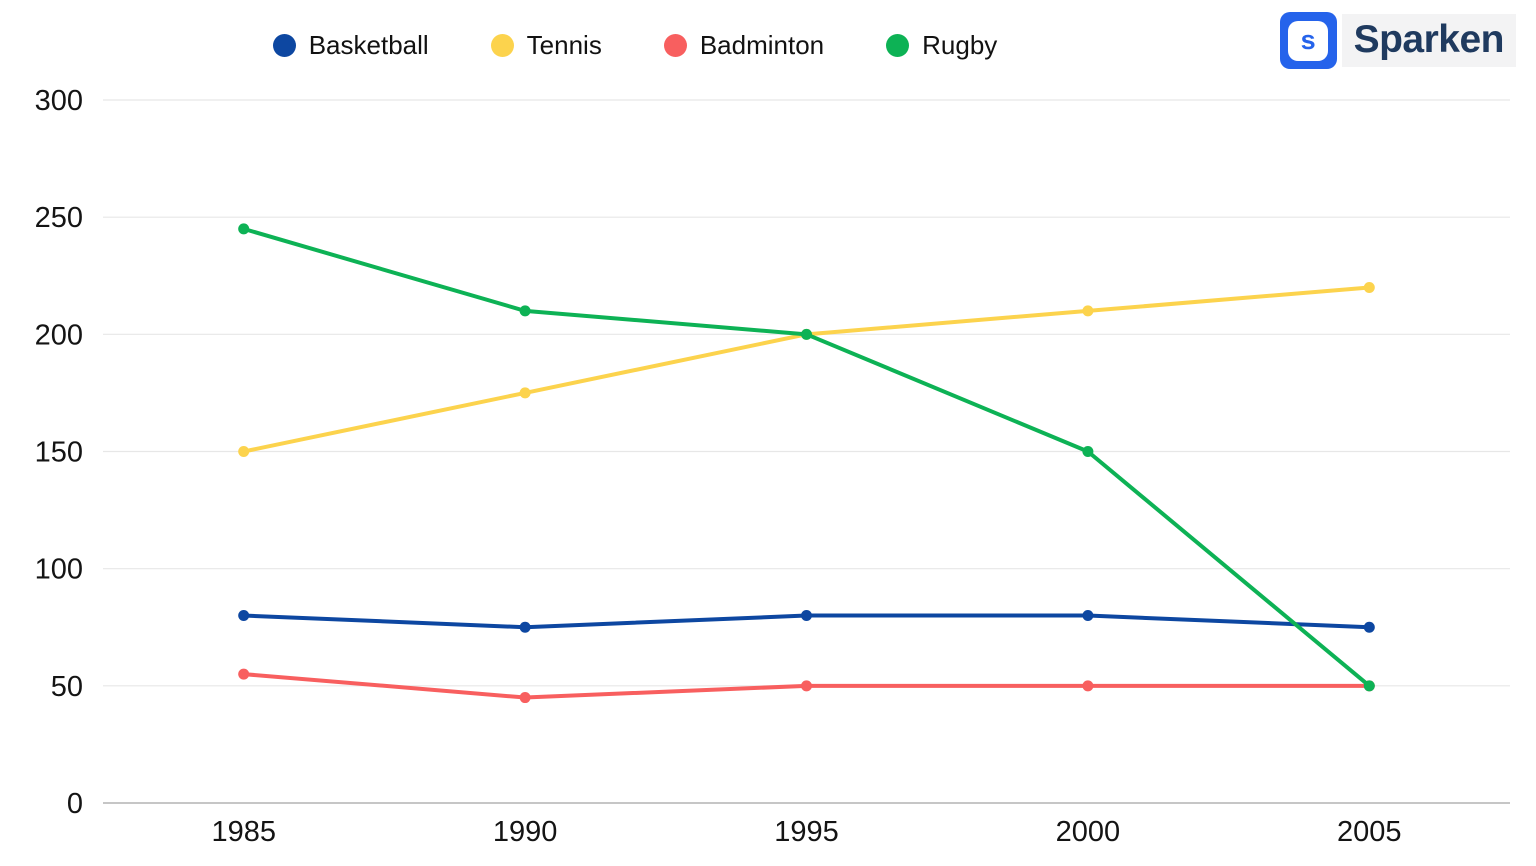  I want to click on data-point-tennis-1985, so click(244, 451).